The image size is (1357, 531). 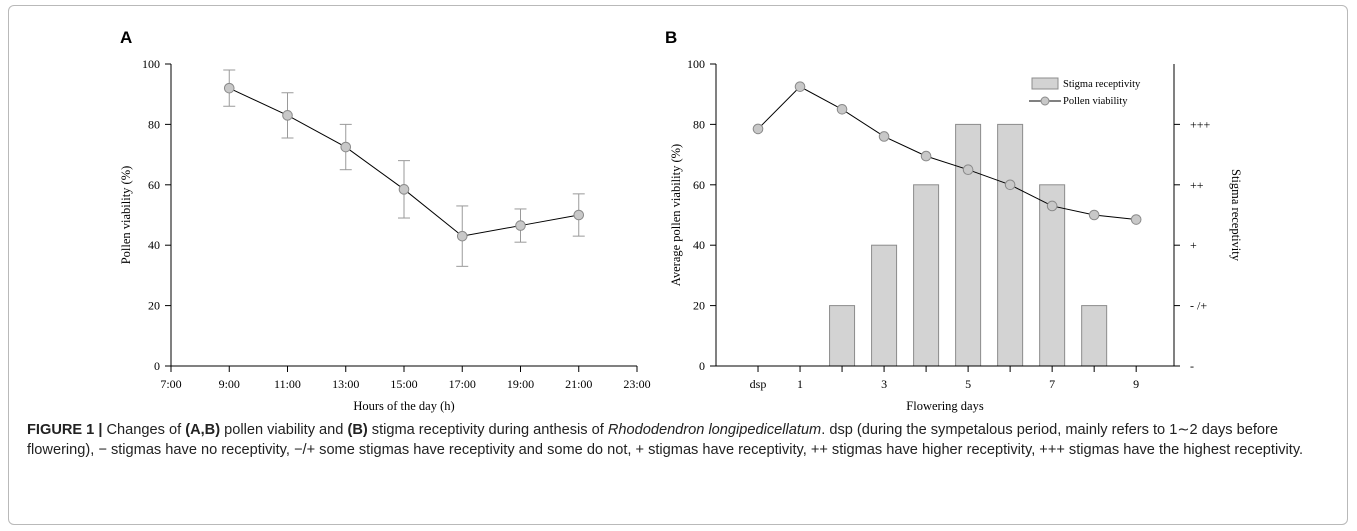 I want to click on pollen-viability-line, so click(x=947, y=153).